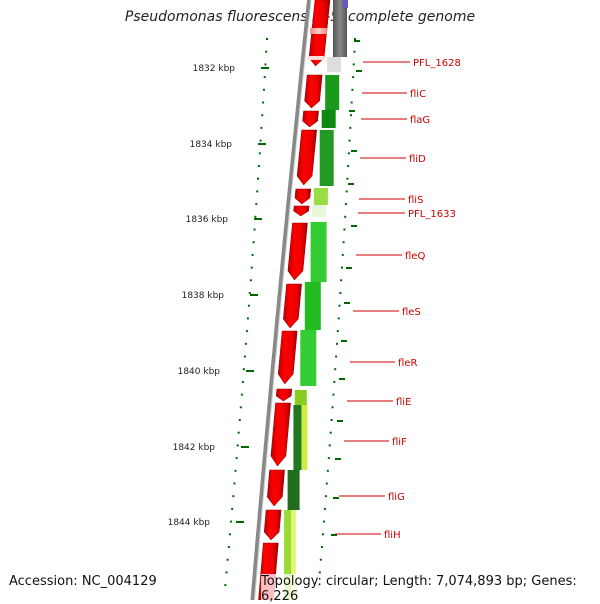  What do you see at coordinates (207, 220) in the screenshot?
I see `ruler-label: 1836 kbp` at bounding box center [207, 220].